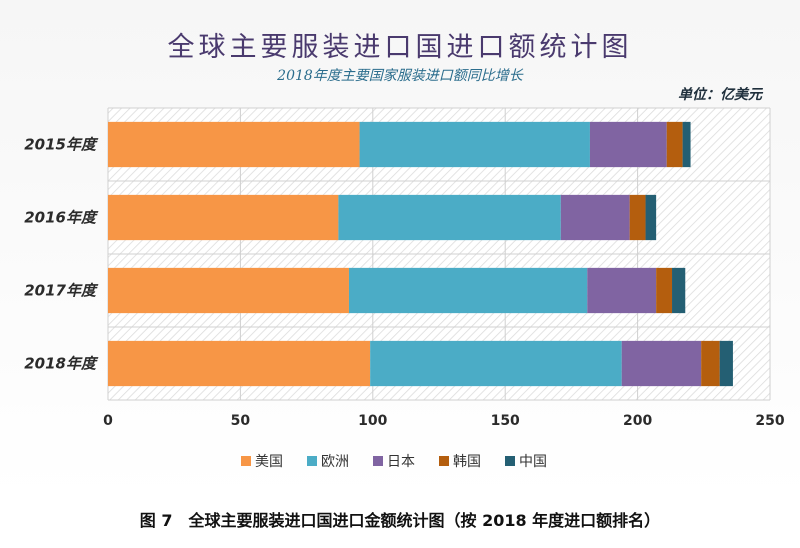 The image size is (800, 548). Describe the element at coordinates (269, 462) in the screenshot. I see `legend-label-0: 美国` at that location.